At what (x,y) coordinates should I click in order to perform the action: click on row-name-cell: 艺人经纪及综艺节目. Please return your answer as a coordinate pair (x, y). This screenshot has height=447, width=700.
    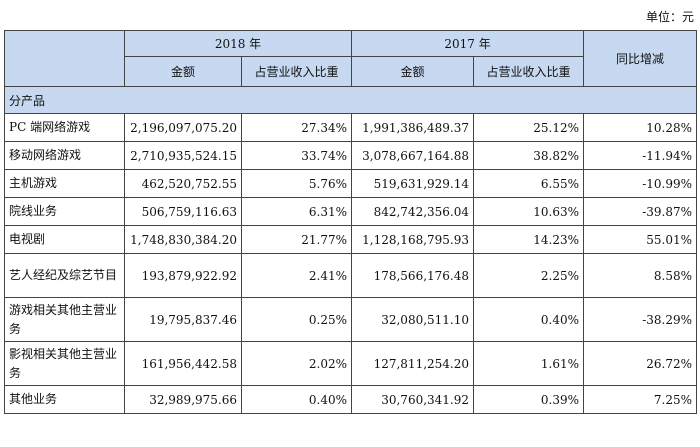
    Looking at the image, I should click on (64, 275).